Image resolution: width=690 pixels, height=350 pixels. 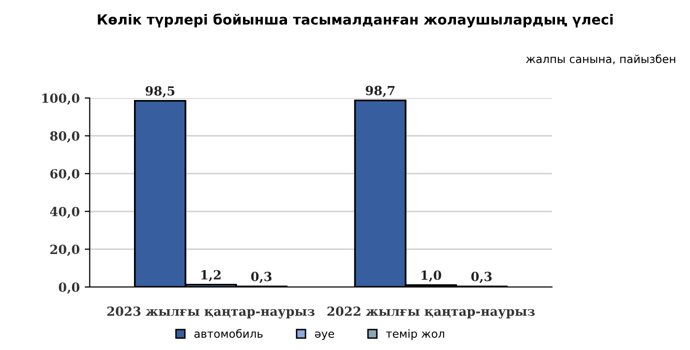 I want to click on data-label: 1,0, so click(x=432, y=276).